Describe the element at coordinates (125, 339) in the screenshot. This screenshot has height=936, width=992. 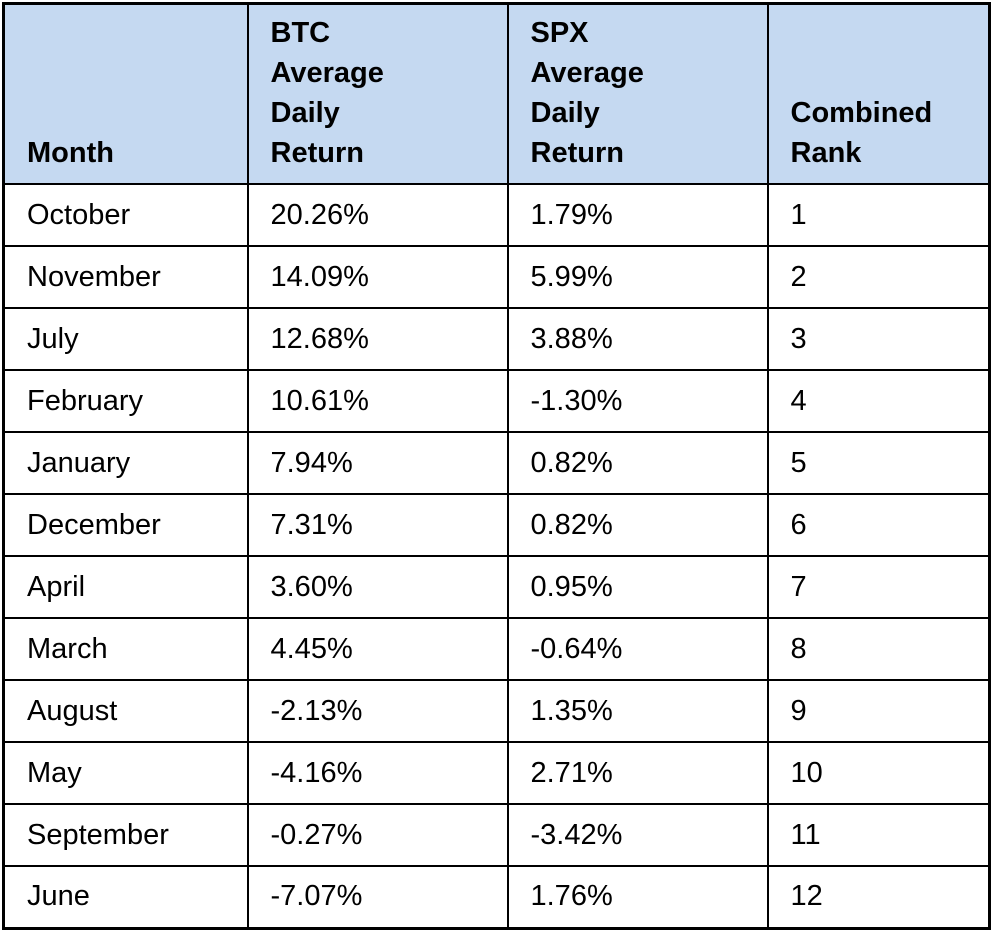
I see `cell-month: July` at that location.